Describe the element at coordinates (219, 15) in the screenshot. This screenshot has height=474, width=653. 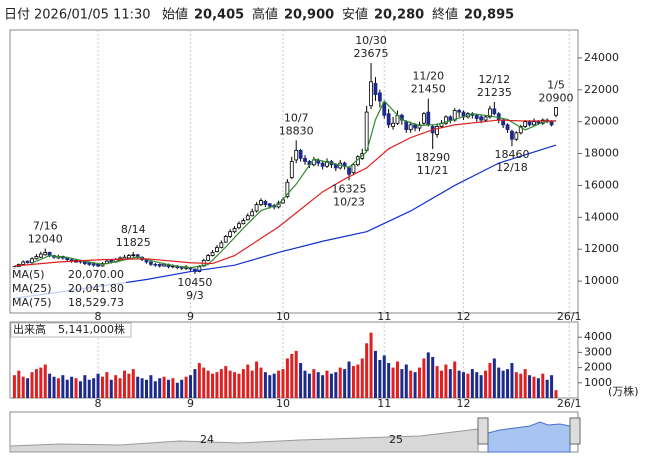
I see `header-value: 20,405` at that location.